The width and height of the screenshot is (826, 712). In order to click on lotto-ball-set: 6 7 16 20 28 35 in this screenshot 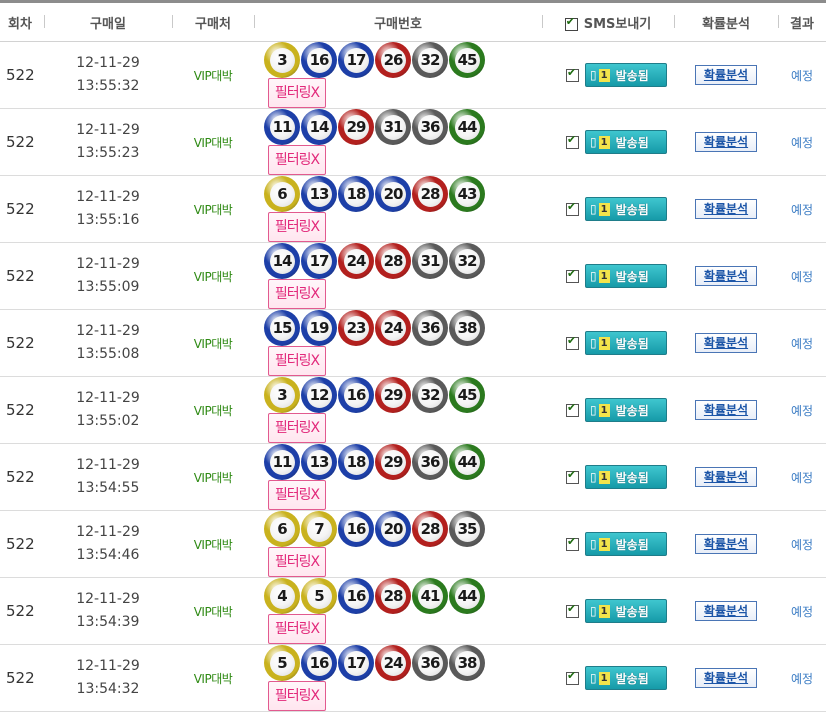, I will do `click(374, 529)`.